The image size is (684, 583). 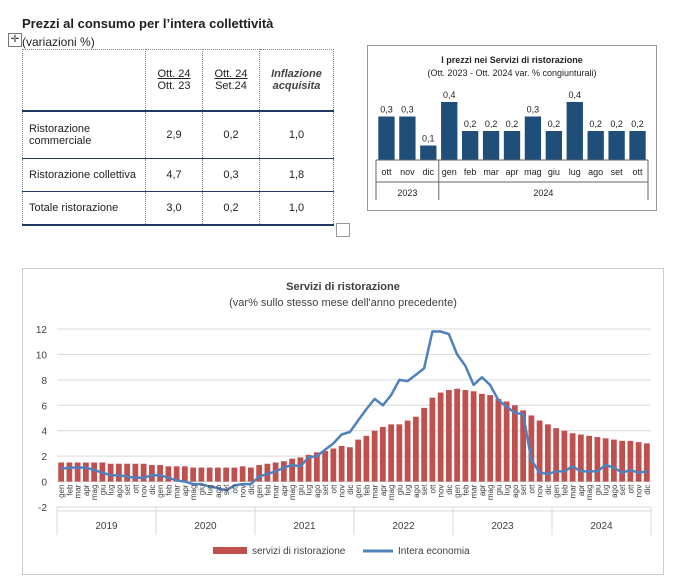 What do you see at coordinates (174, 175) in the screenshot?
I see `row-value-1: 4,7` at bounding box center [174, 175].